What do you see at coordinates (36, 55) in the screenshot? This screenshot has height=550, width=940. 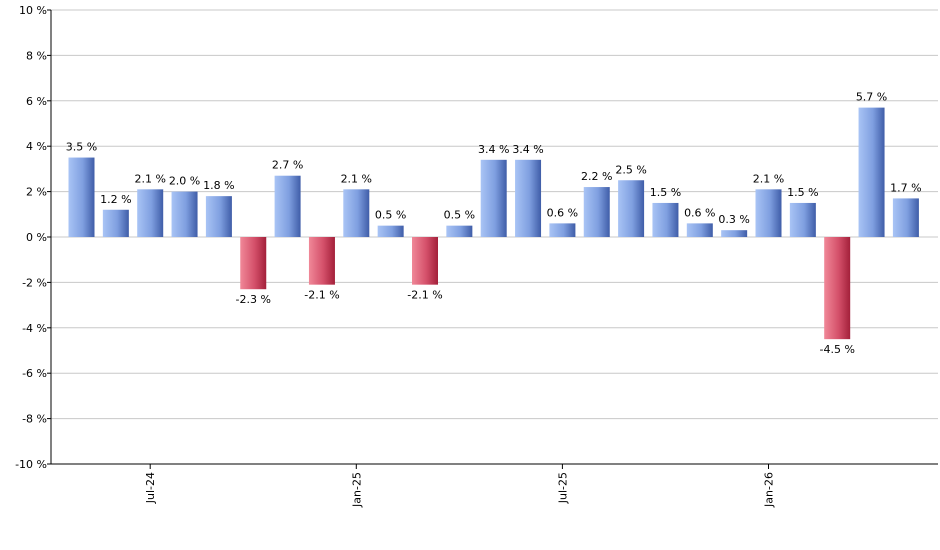 I see `y-tick-label: 8 %` at bounding box center [36, 55].